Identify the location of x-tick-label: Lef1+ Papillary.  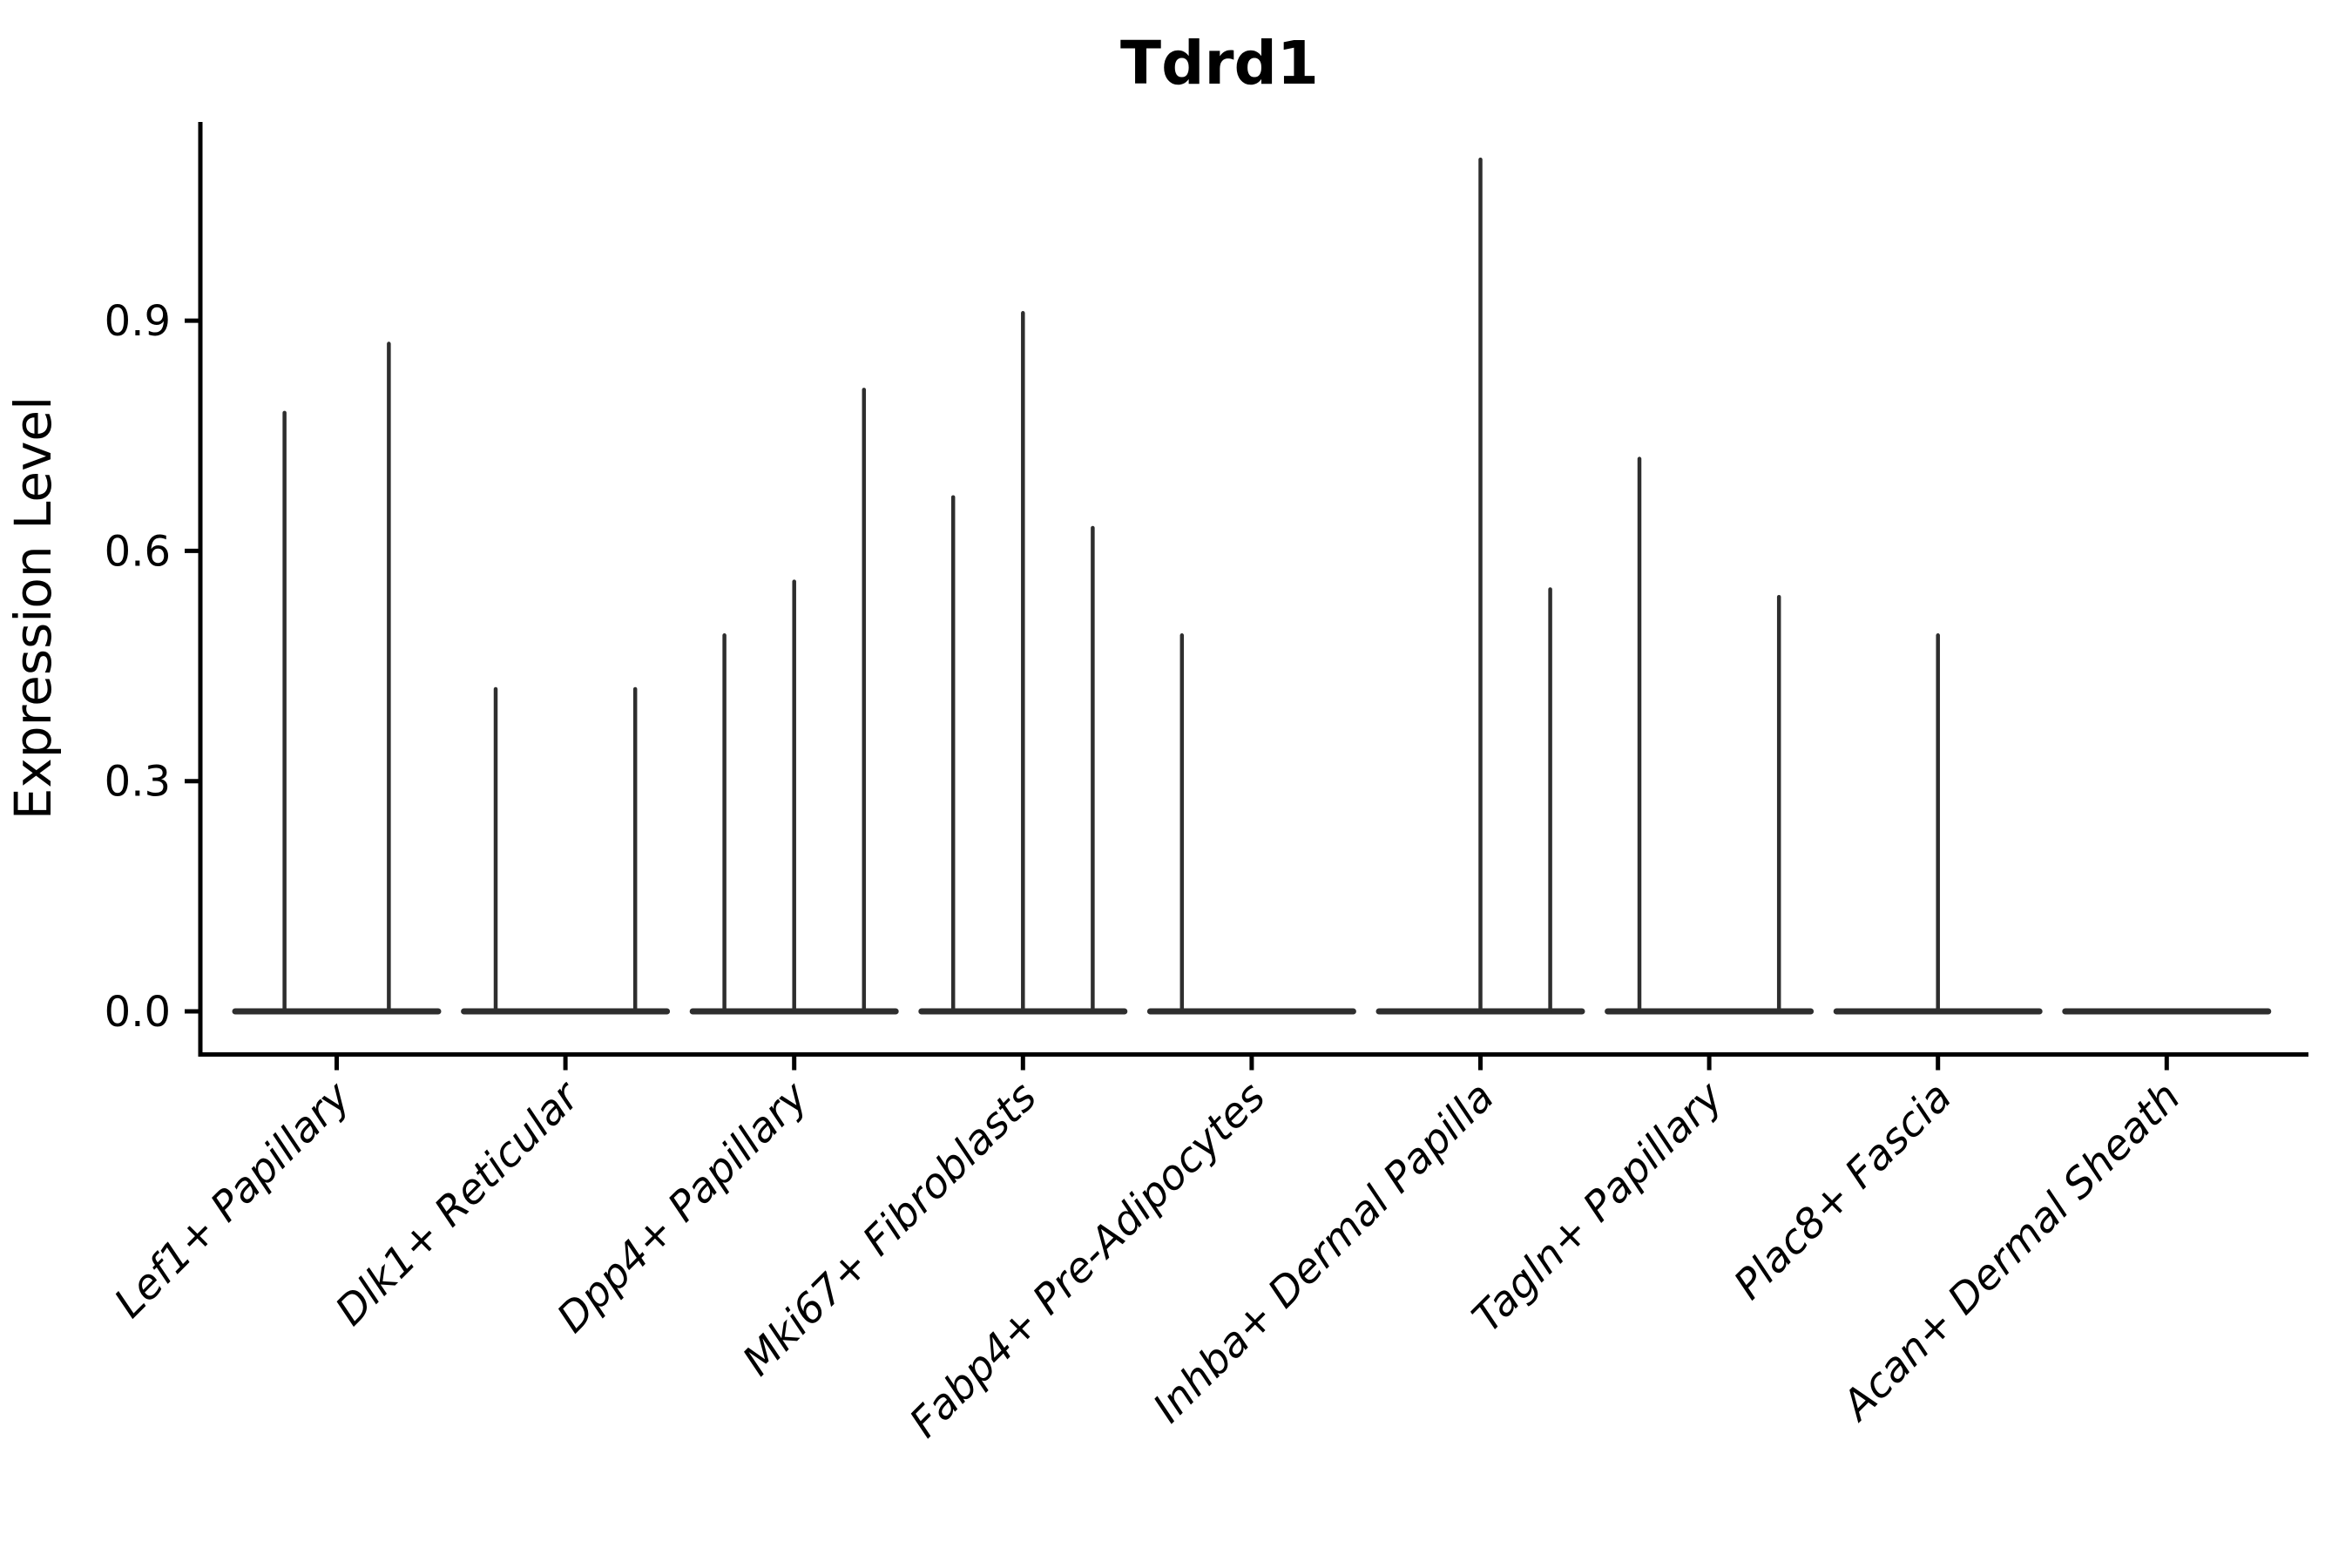
(233, 1200).